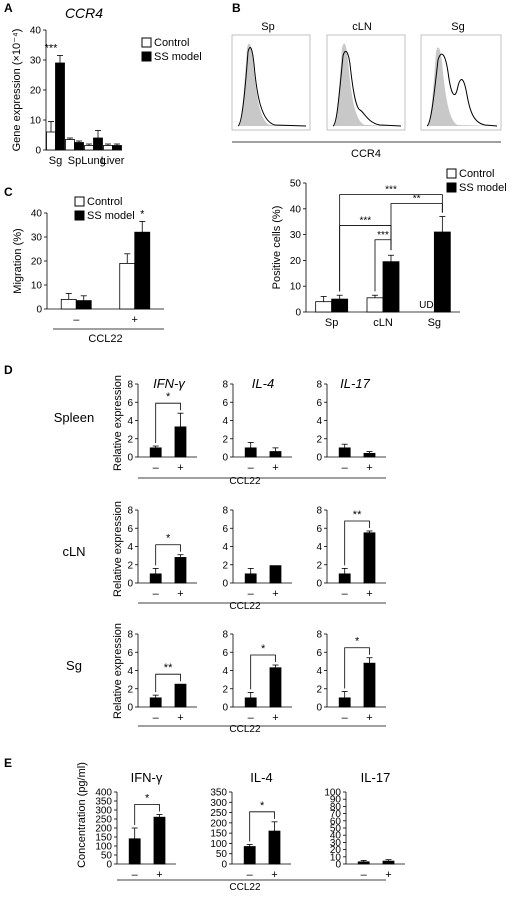  I want to click on y-tick-label: 80, so click(336, 807).